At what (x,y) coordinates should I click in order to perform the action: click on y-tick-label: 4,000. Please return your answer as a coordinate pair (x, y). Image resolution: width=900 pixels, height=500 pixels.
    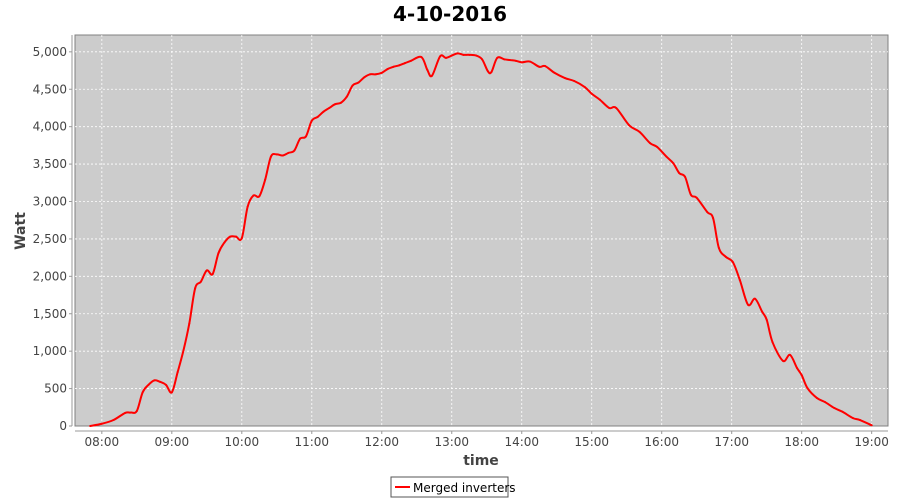
    Looking at the image, I should click on (50, 127).